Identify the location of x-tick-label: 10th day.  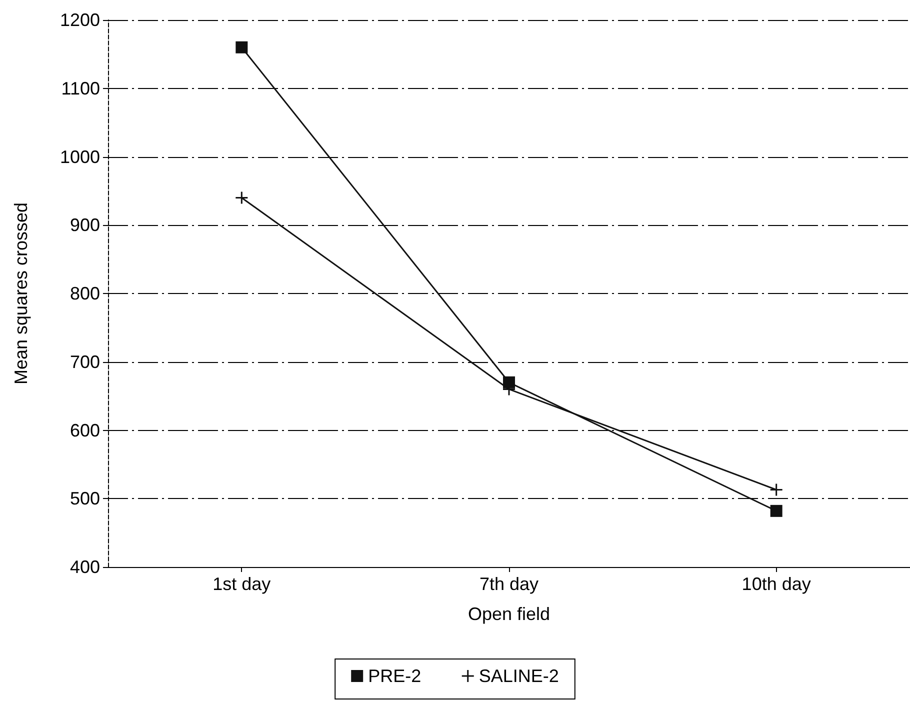
(776, 584).